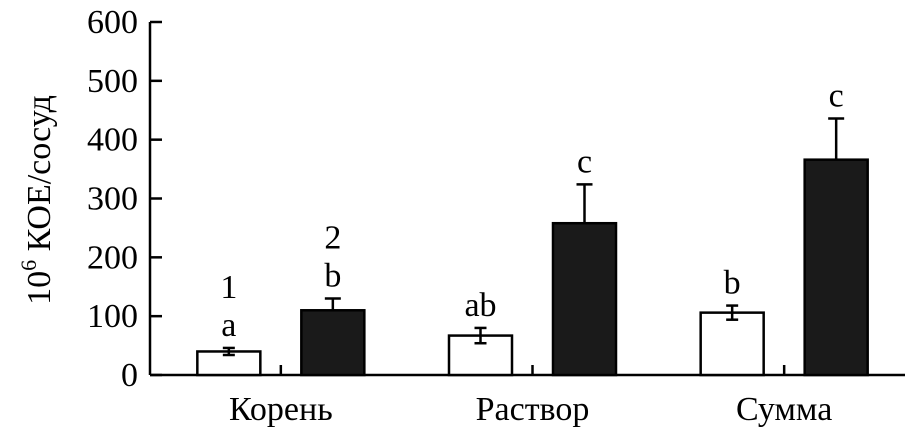 The width and height of the screenshot is (922, 434). I want to click on x-tick-label: Сумма, so click(784, 409).